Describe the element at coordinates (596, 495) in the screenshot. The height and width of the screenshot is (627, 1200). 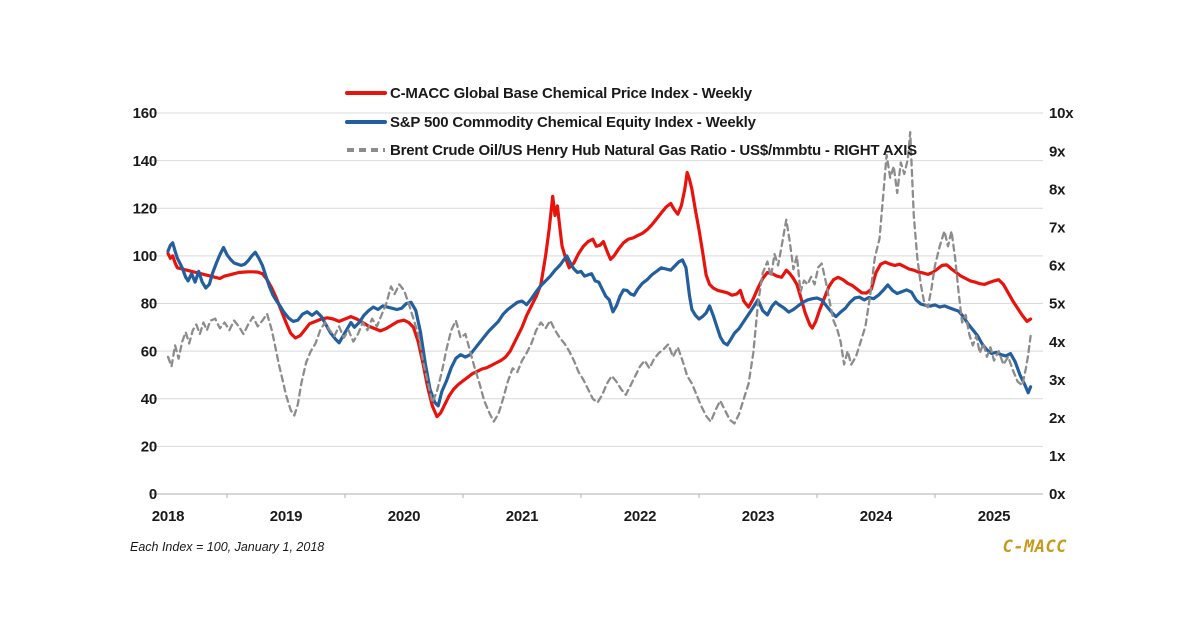
I see `axes` at that location.